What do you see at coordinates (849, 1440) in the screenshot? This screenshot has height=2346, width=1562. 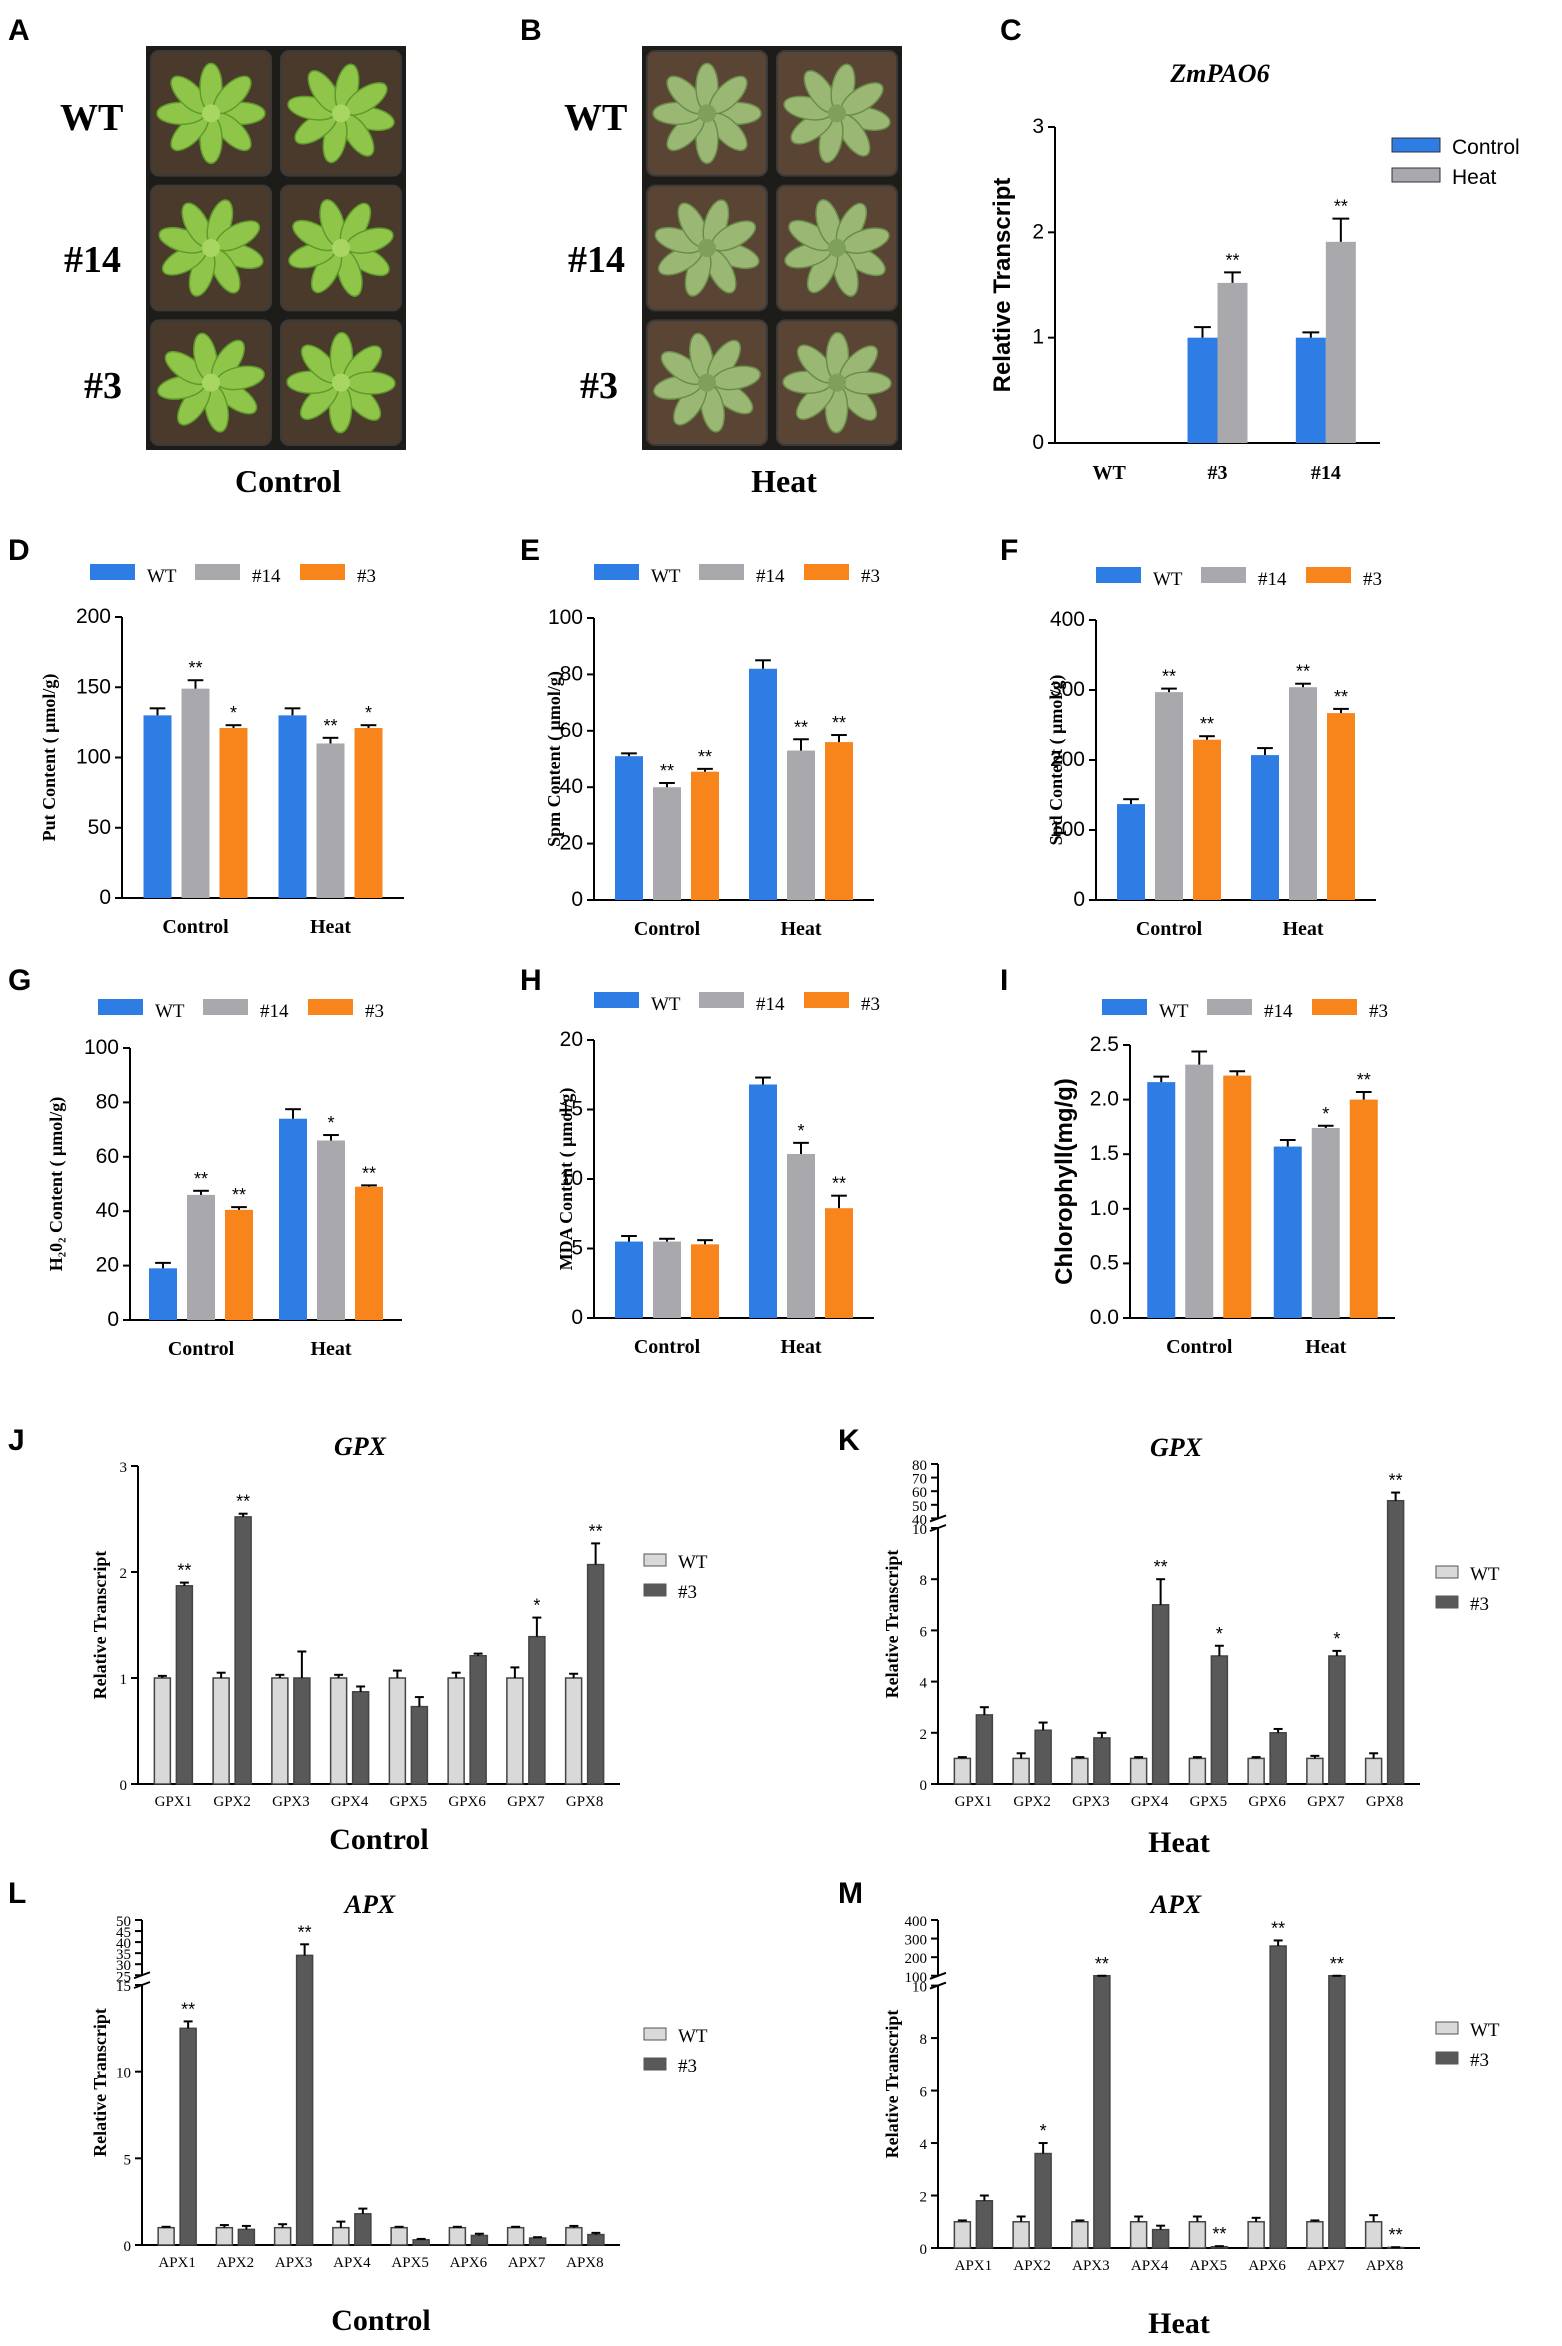 I see `panel-letter-k: K` at bounding box center [849, 1440].